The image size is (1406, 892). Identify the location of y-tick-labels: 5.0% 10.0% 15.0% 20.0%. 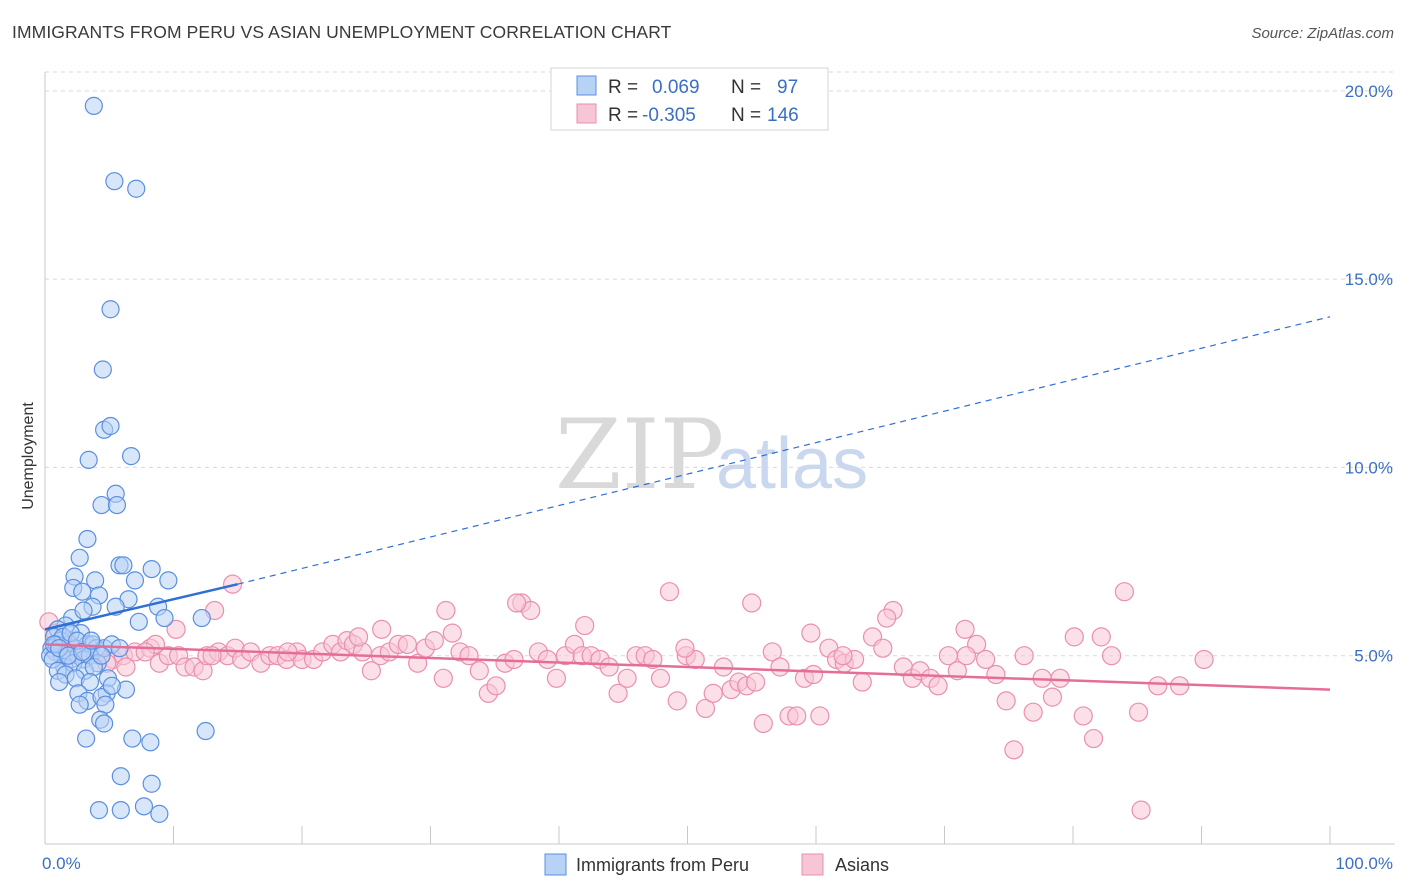
(1369, 374).